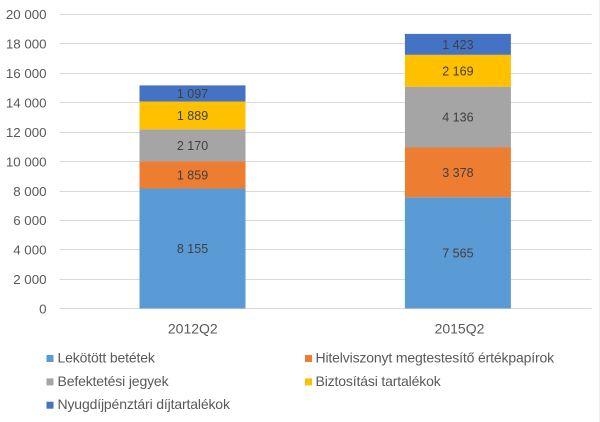 This screenshot has height=422, width=600. What do you see at coordinates (436, 357) in the screenshot?
I see `svg-text:Hitelviszonyt megtestesítő ért: Hitelviszonyt megtestesítő értékpapírok` at bounding box center [436, 357].